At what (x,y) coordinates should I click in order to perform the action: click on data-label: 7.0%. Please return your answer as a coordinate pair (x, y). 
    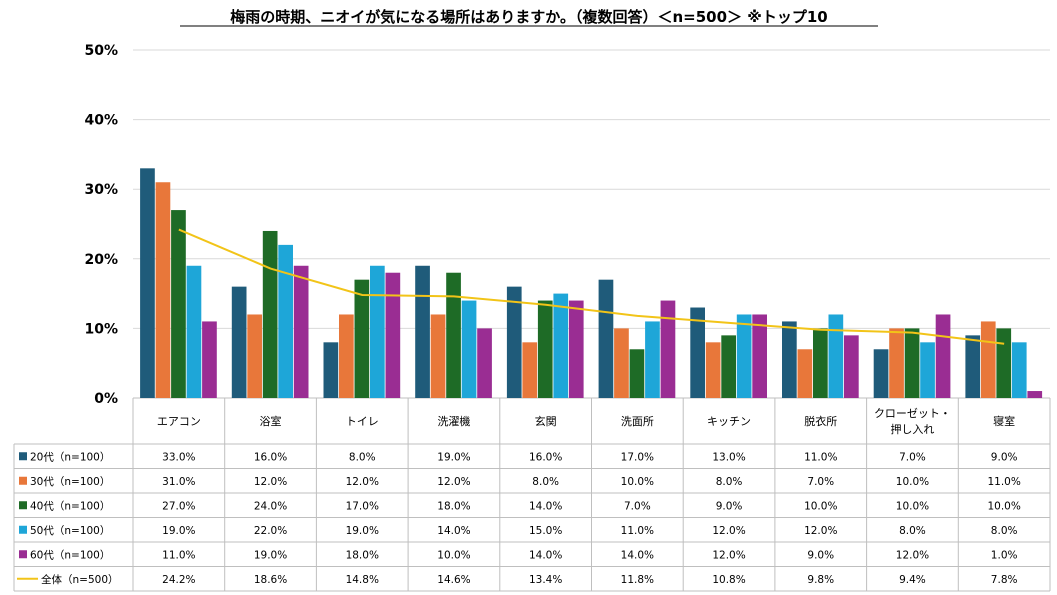
    Looking at the image, I should click on (637, 506).